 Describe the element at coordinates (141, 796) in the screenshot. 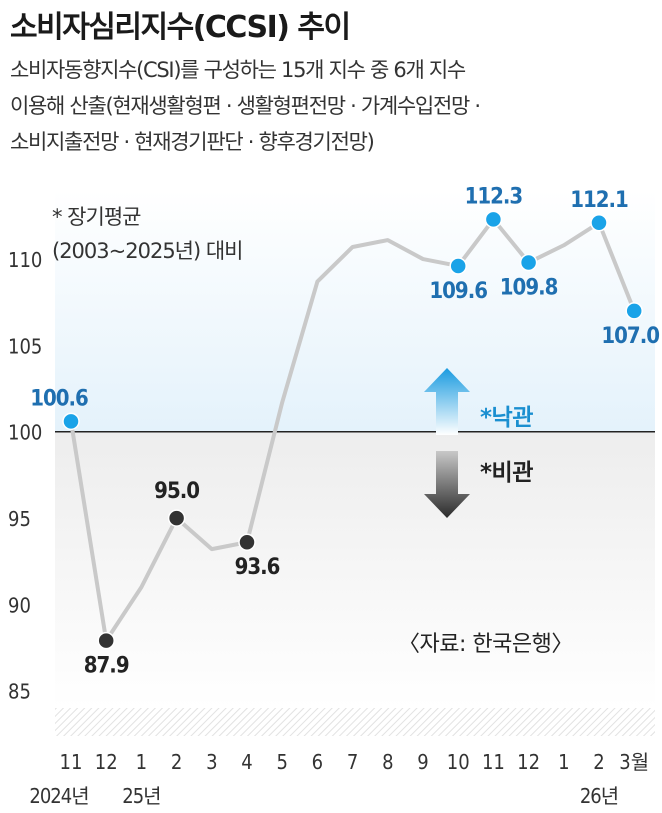

I see `year-label: 25년` at that location.